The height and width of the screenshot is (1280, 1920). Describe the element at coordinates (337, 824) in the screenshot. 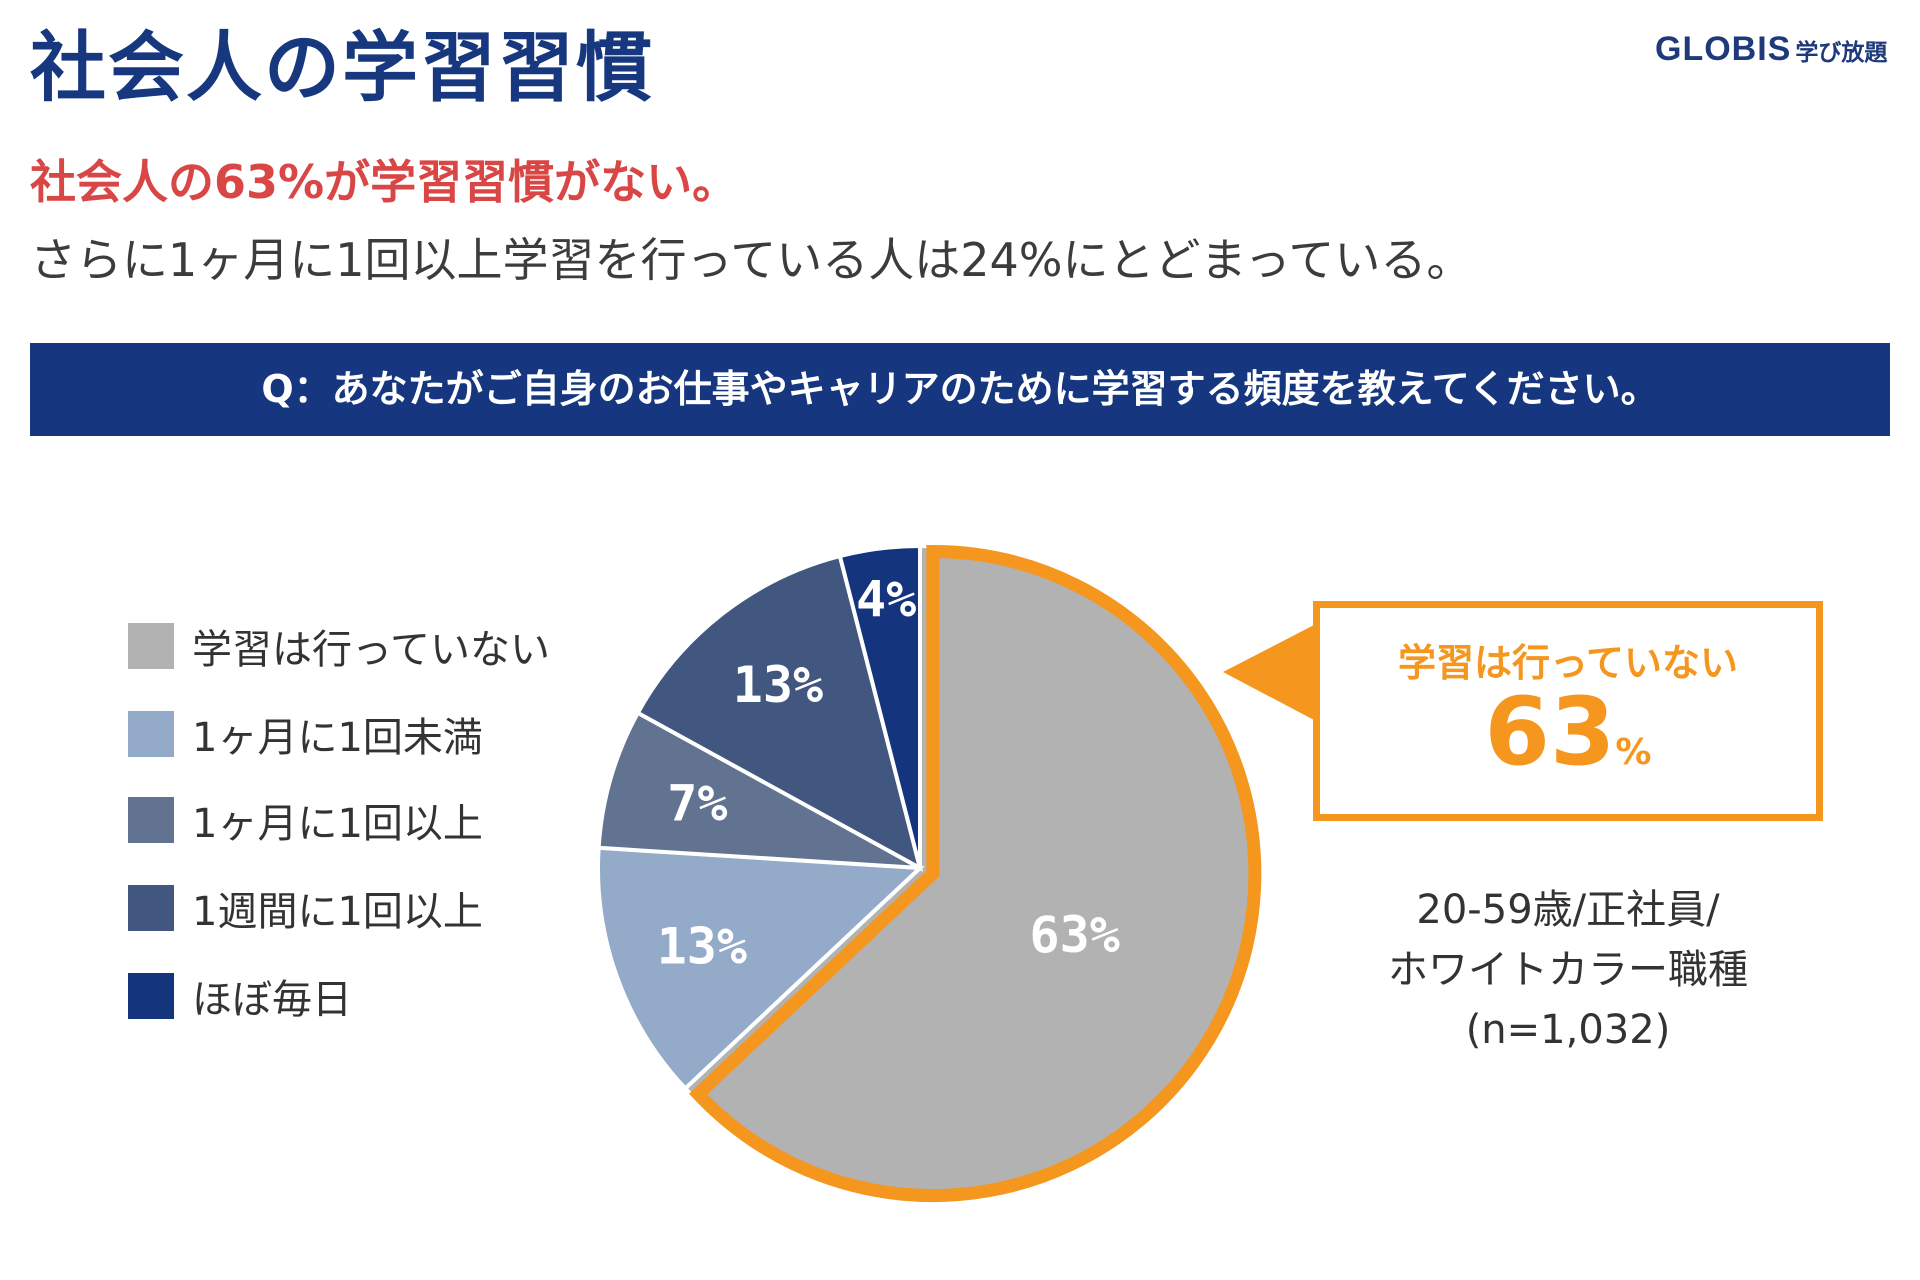

I see `legend-label: 1ヶ月に1回以上` at that location.